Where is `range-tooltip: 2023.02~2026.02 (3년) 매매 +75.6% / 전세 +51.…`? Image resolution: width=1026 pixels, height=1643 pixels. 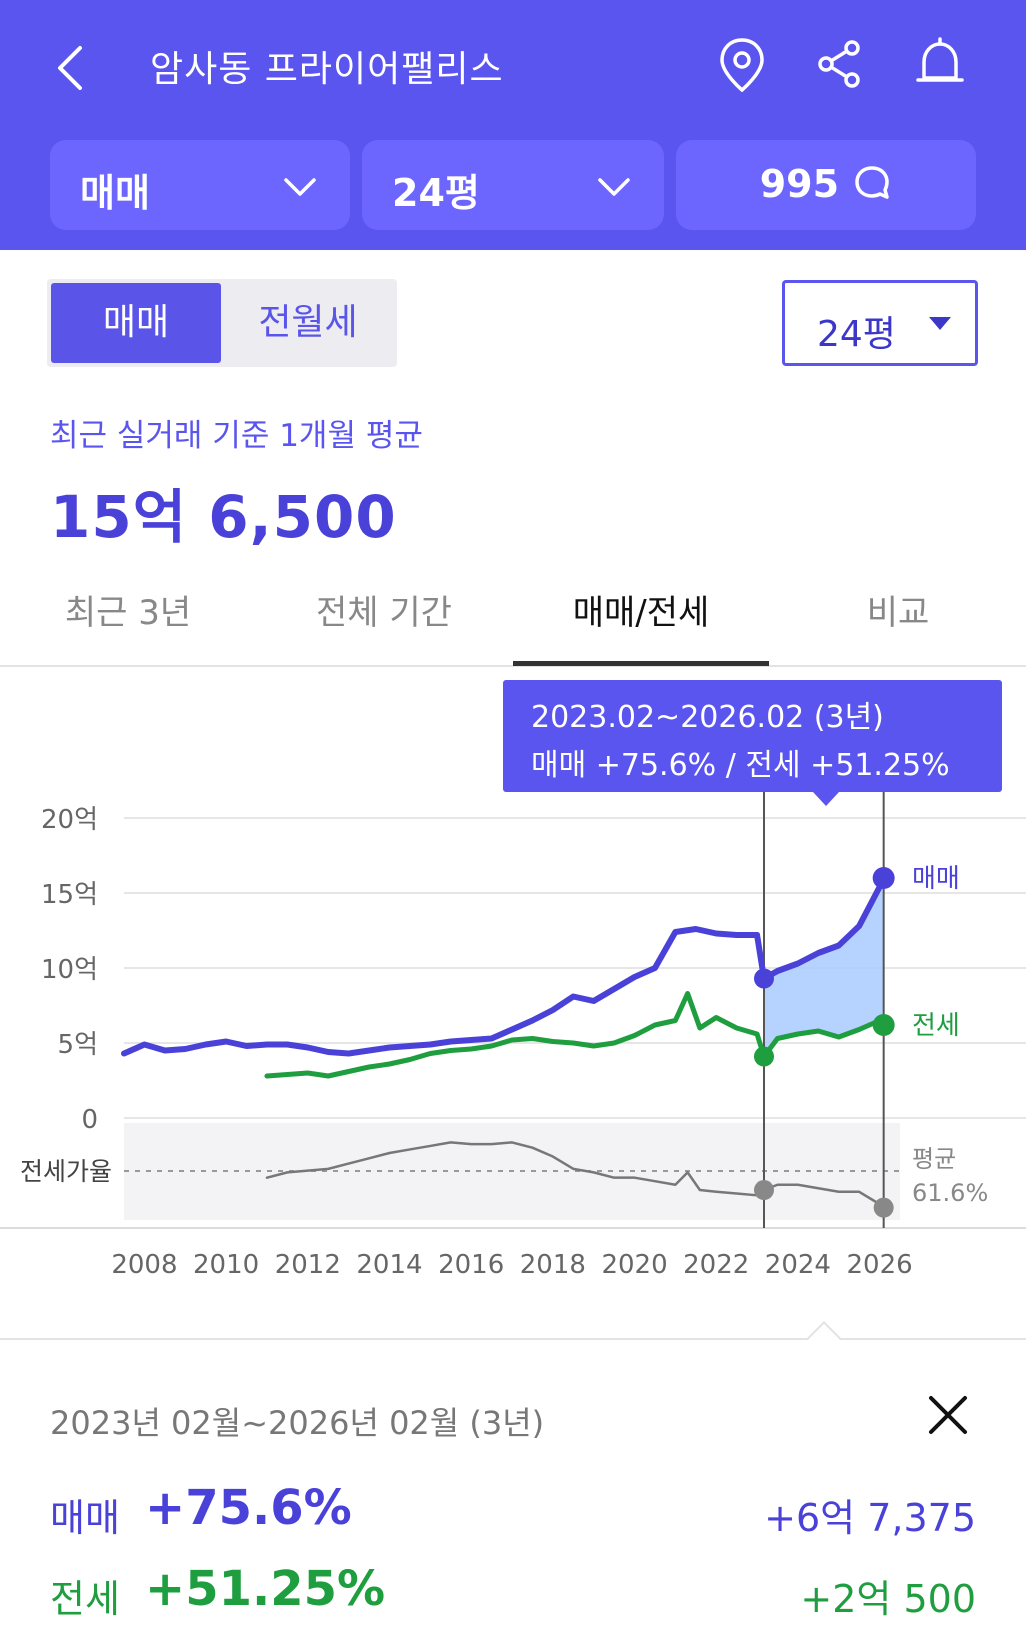
range-tooltip: 2023.02~2026.02 (3년) 매매 +75.6% / 전세 +51.… is located at coordinates (752, 743).